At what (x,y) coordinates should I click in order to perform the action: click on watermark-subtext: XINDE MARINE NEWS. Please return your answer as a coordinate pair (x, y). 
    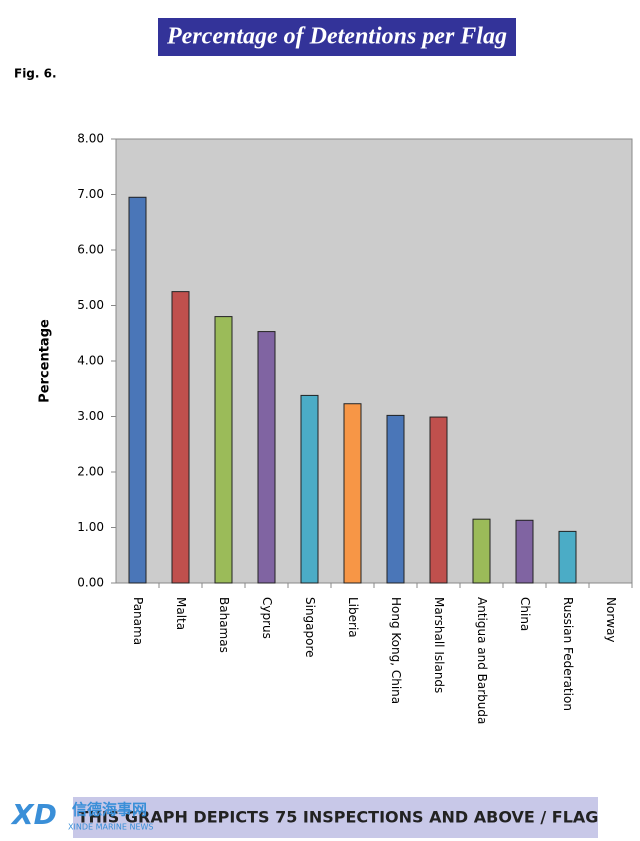
    Looking at the image, I should click on (110, 827).